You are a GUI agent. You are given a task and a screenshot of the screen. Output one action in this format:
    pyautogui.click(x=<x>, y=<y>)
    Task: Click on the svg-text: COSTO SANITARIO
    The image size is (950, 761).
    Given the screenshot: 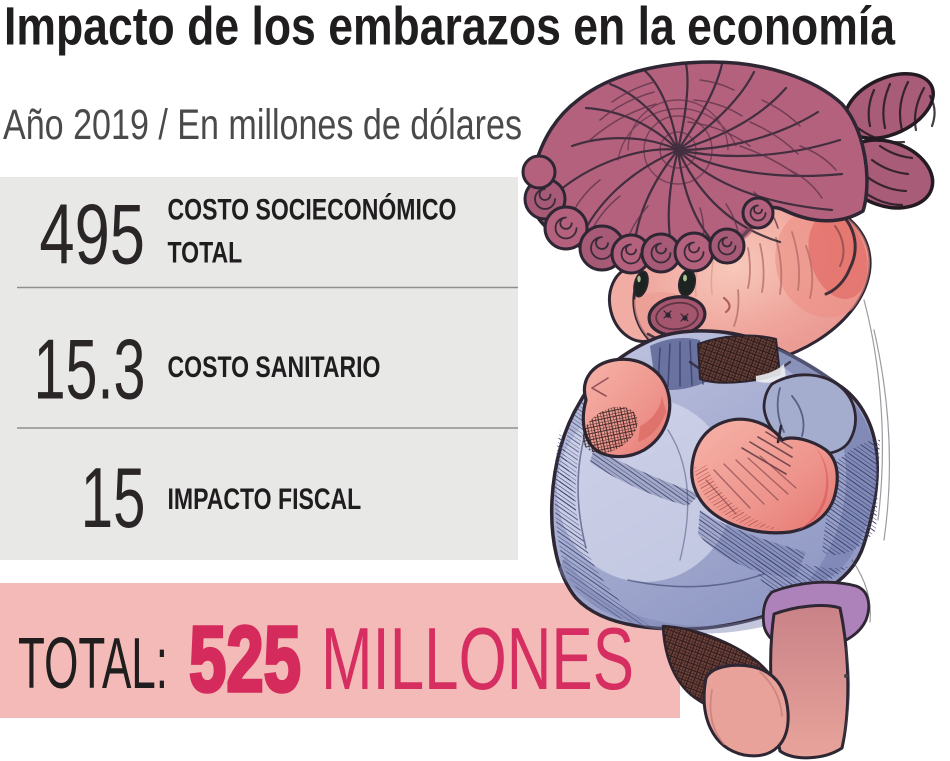 What is the action you would take?
    pyautogui.click(x=274, y=367)
    